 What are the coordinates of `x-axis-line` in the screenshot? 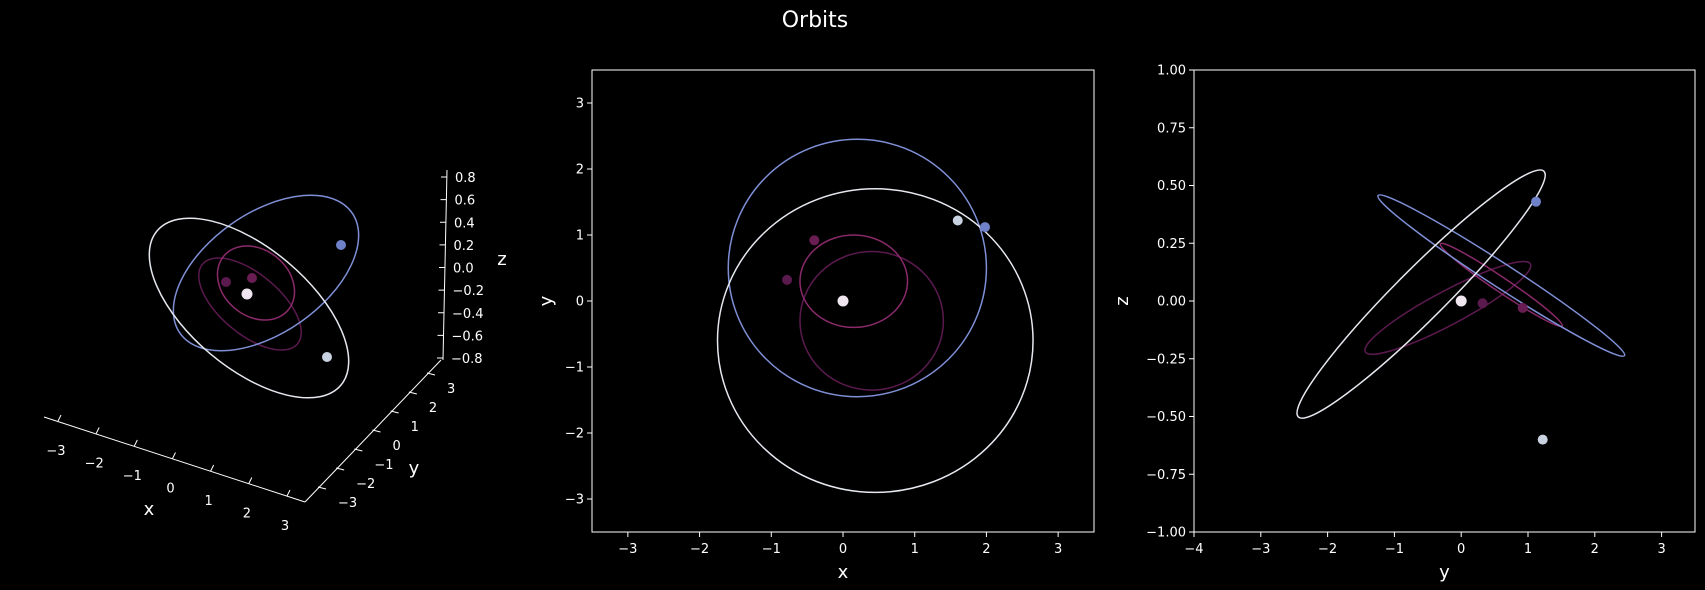 It's located at (174, 459).